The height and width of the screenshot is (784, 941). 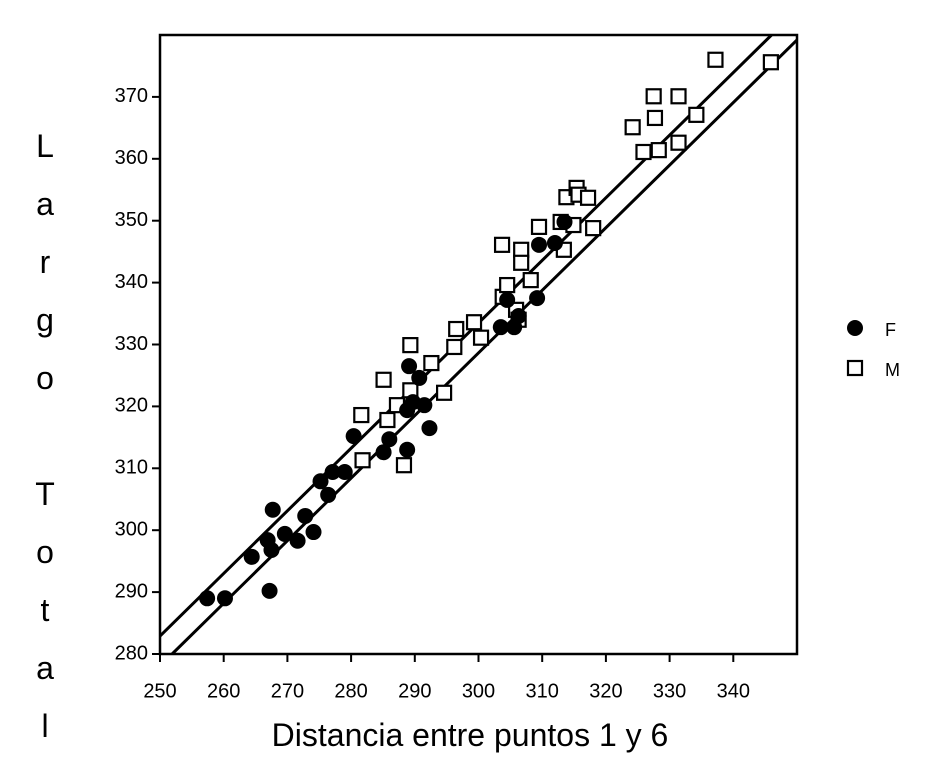 I want to click on x-tick-label: 340, so click(x=733, y=691).